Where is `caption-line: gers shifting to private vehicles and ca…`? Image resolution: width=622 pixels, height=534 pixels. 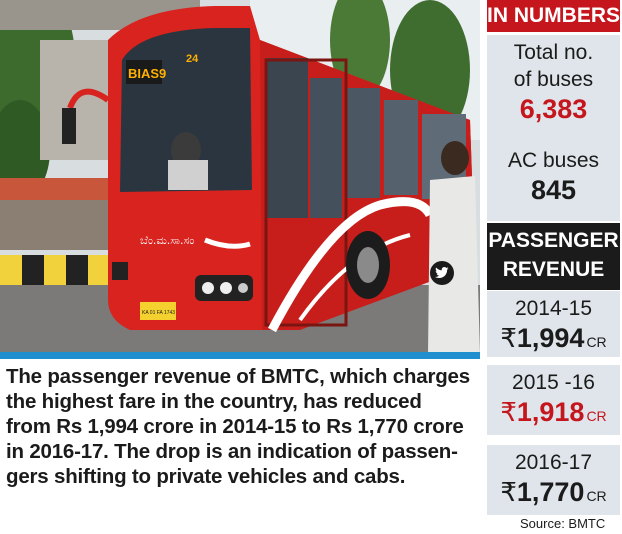
caption-line: gers shifting to private vehicles and ca… is located at coordinates (206, 476).